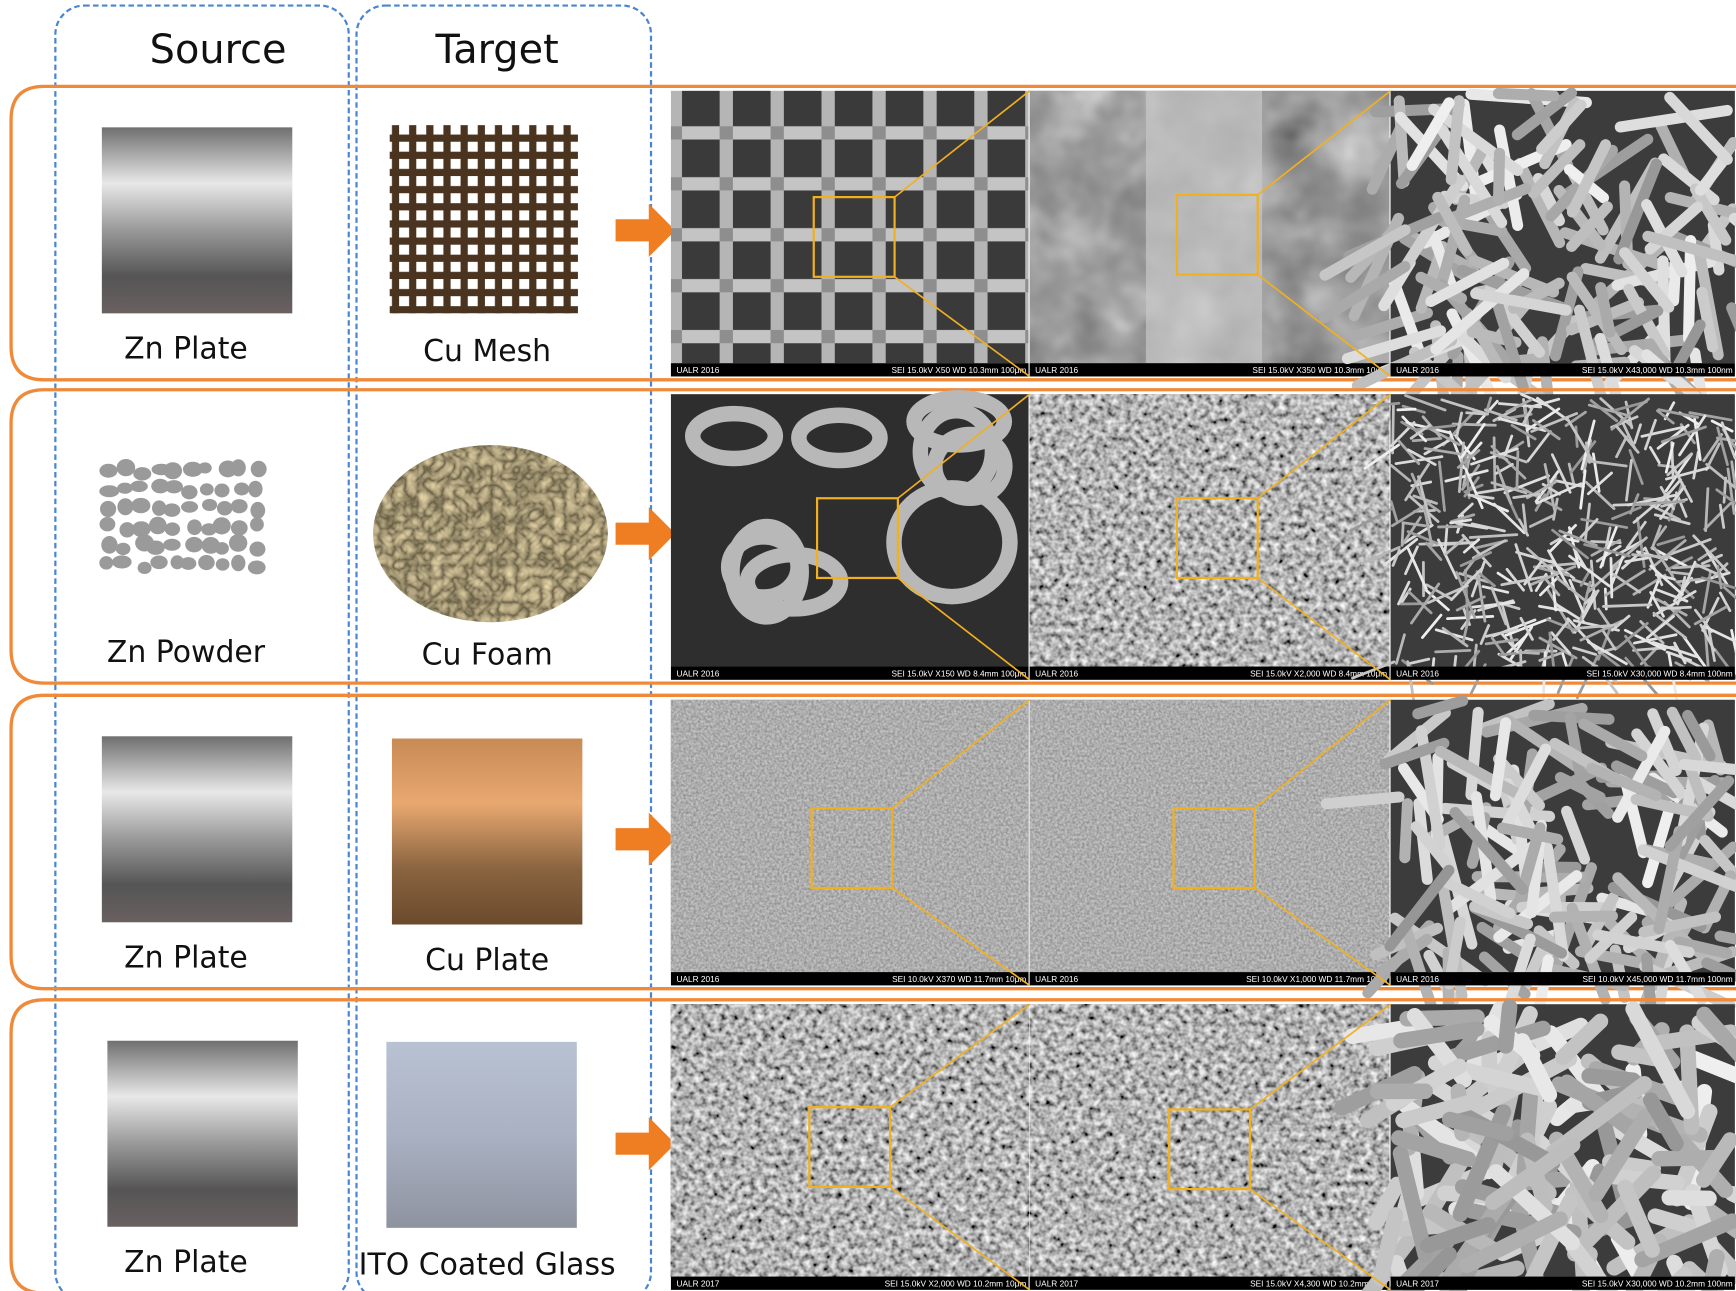 The width and height of the screenshot is (1736, 1291). What do you see at coordinates (959, 979) in the screenshot?
I see `footer-right: SEI 10.0kV X370 WD 11.7mm 10μm` at bounding box center [959, 979].